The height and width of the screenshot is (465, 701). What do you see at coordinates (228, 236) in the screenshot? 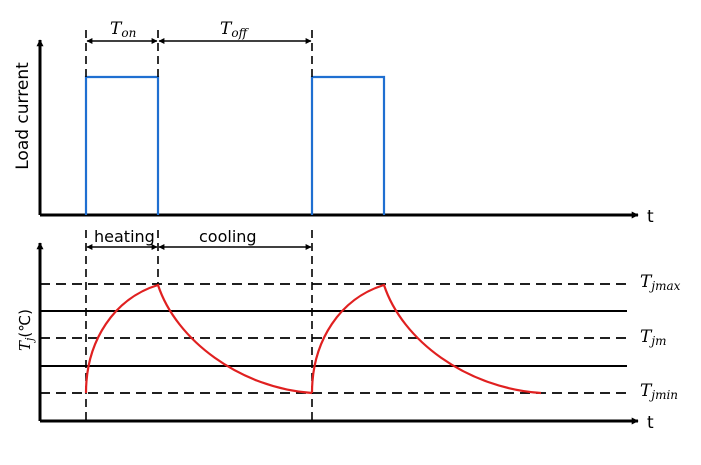
I see `cooling-label: cooling` at bounding box center [228, 236].